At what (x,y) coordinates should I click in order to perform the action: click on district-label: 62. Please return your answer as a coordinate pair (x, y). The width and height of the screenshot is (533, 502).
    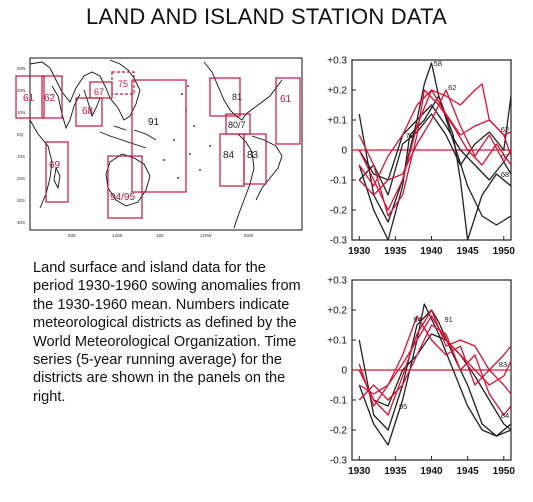
    Looking at the image, I should click on (50, 98).